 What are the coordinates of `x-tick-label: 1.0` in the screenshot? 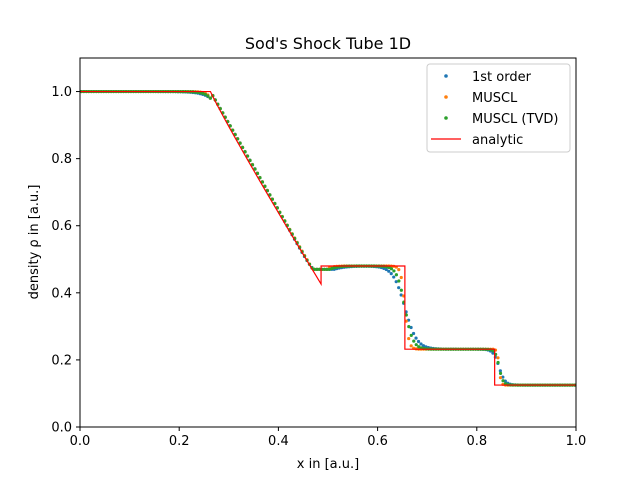 It's located at (576, 441).